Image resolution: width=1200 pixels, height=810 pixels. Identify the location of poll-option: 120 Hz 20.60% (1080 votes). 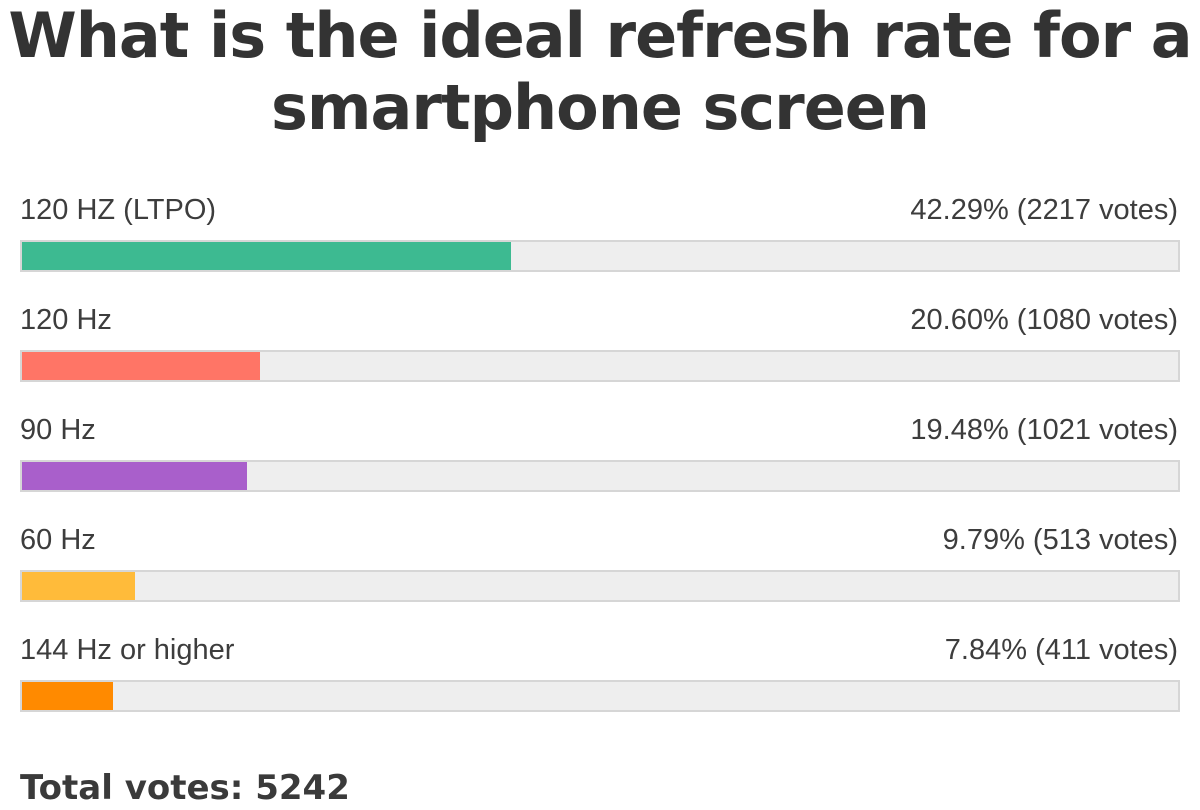
(600, 353).